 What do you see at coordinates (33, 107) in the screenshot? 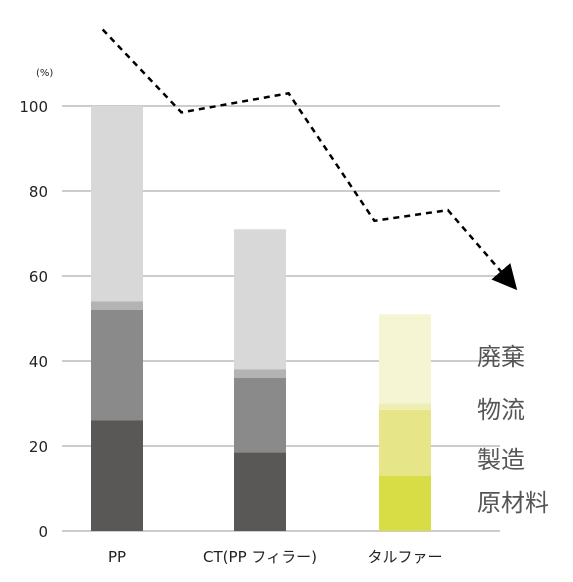
I see `y-tick-label: 100` at bounding box center [33, 107].